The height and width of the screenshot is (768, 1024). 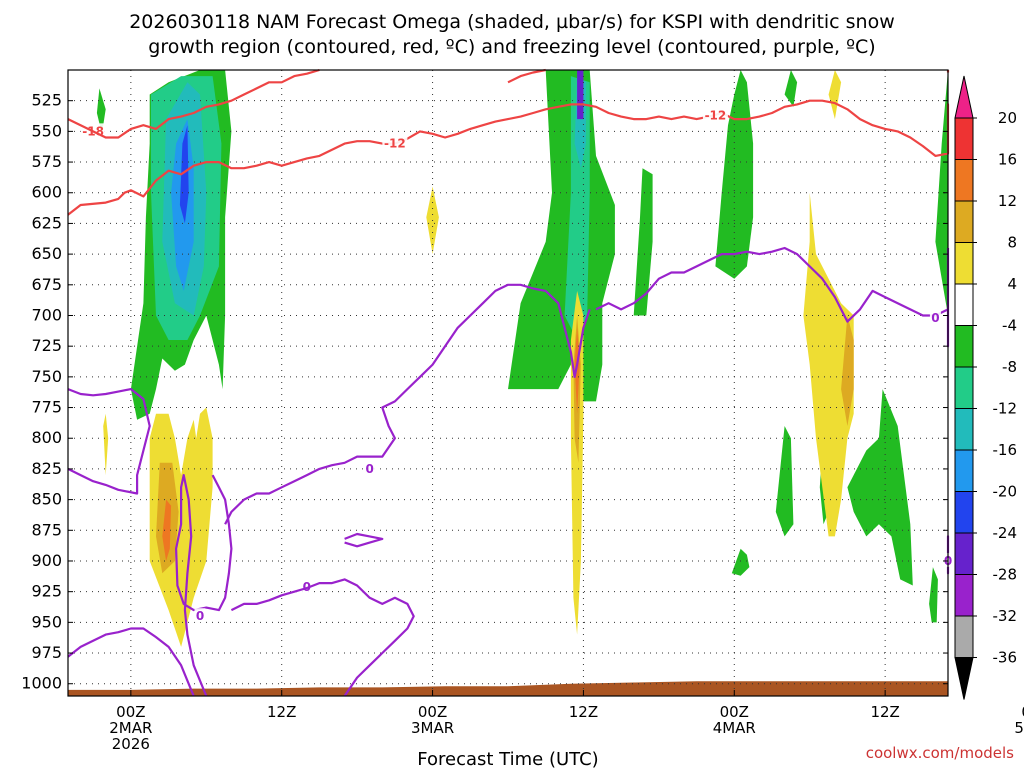 What do you see at coordinates (1009, 367) in the screenshot?
I see `colorbar-label-6: -8` at bounding box center [1009, 367].